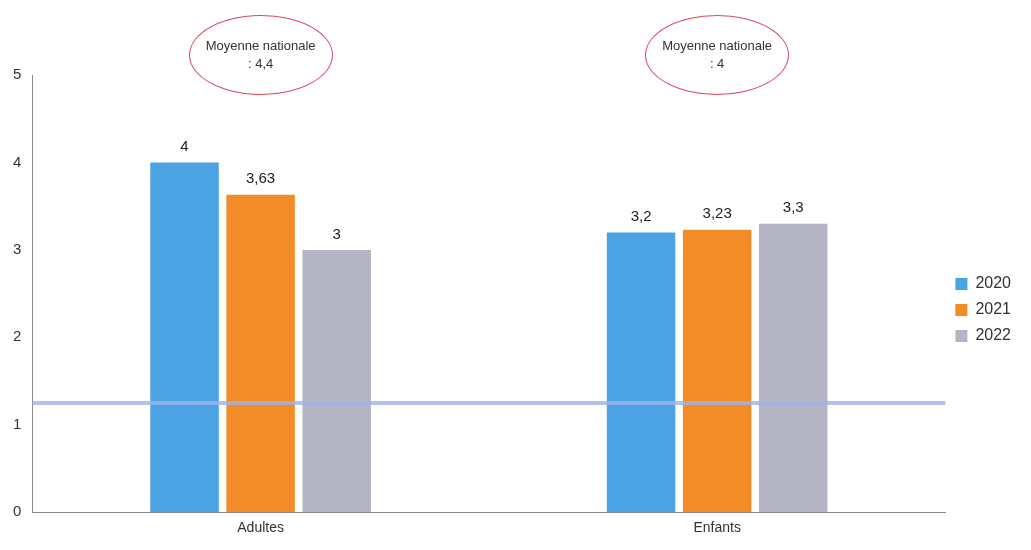 The width and height of the screenshot is (1031, 550). Describe the element at coordinates (17, 249) in the screenshot. I see `y-tick-label: 3` at that location.